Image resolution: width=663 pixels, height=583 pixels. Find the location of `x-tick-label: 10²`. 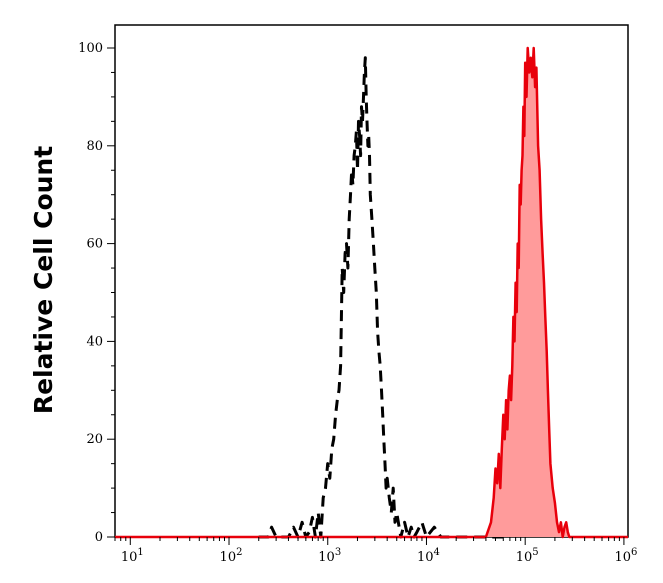

x-tick-label: 10² is located at coordinates (231, 556).